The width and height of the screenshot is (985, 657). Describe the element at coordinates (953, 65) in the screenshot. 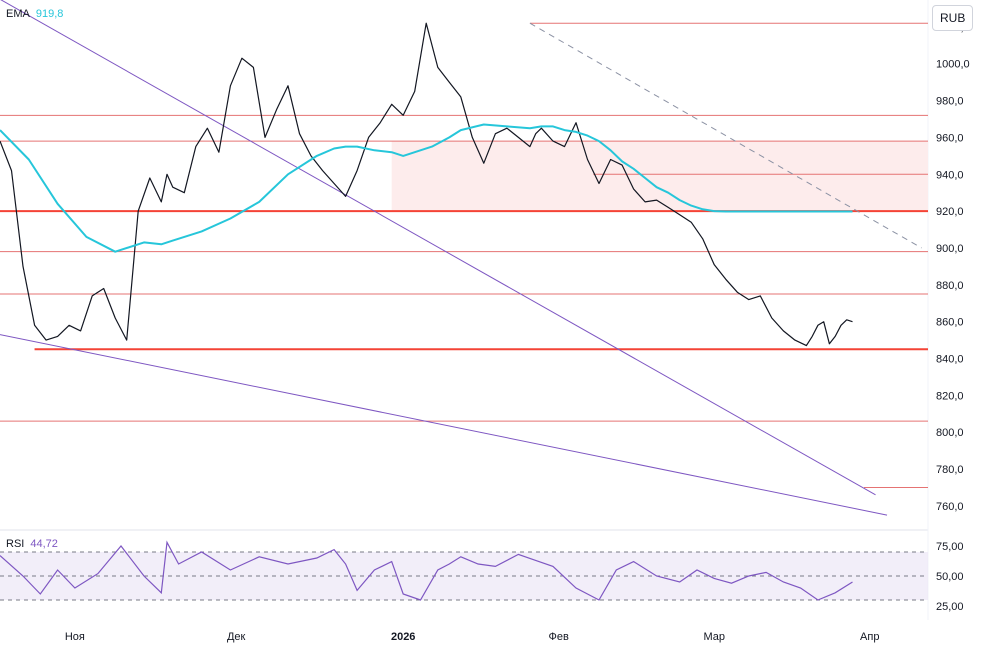

I see `price-tick-label: 1000,0` at that location.